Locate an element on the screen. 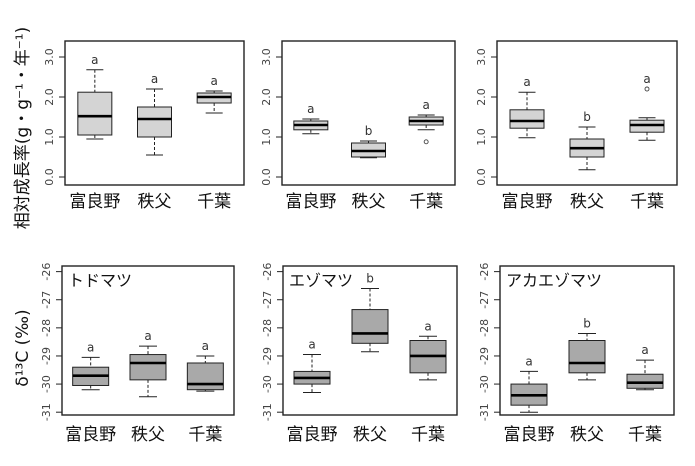  panel-2: 0.0 1.0 2.0 3.0 a 富良野 b 秩父 a 千葉 is located at coordinates (358, 126).